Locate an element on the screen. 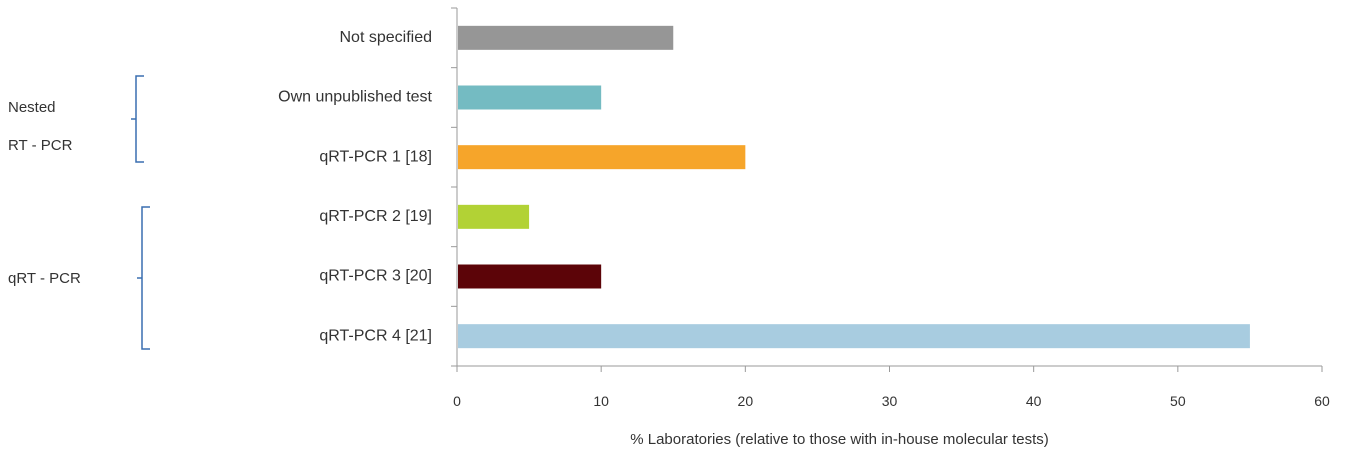 Image resolution: width=1349 pixels, height=452 pixels. x-tick-labels: 0 10 20 30 40 50 60 is located at coordinates (891, 401).